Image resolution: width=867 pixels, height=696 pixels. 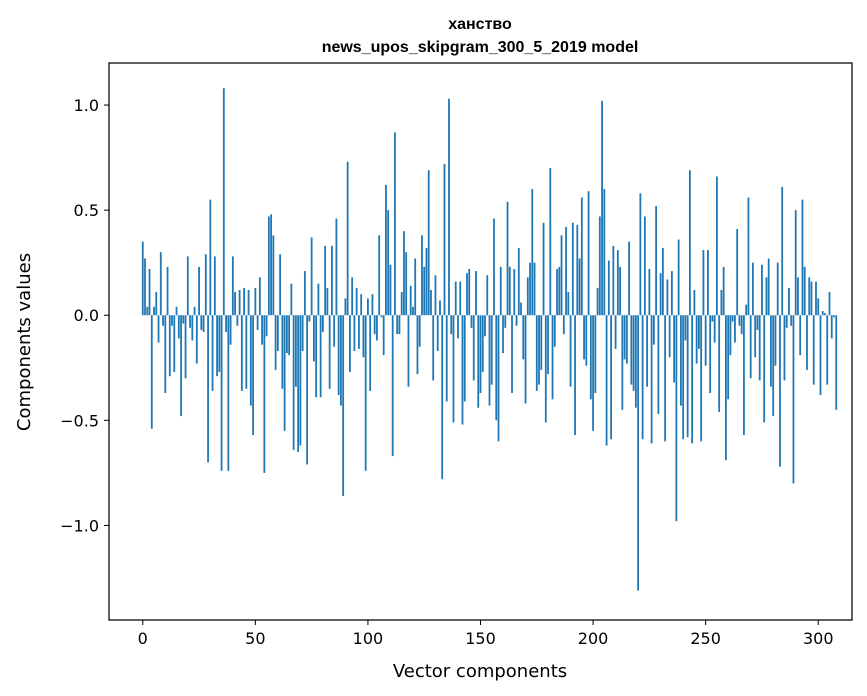 What do you see at coordinates (480, 638) in the screenshot?
I see `x-tick-label: 150` at bounding box center [480, 638].